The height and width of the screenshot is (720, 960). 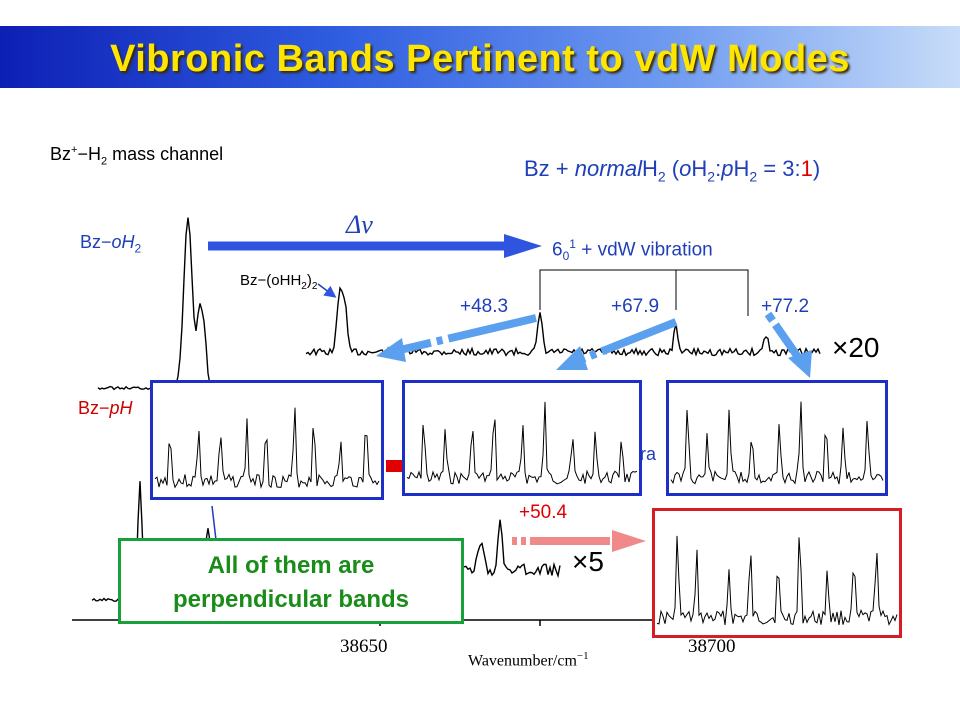 What do you see at coordinates (111, 244) in the screenshot?
I see `species-label-bz-oh2: Bz−oH2` at bounding box center [111, 244].